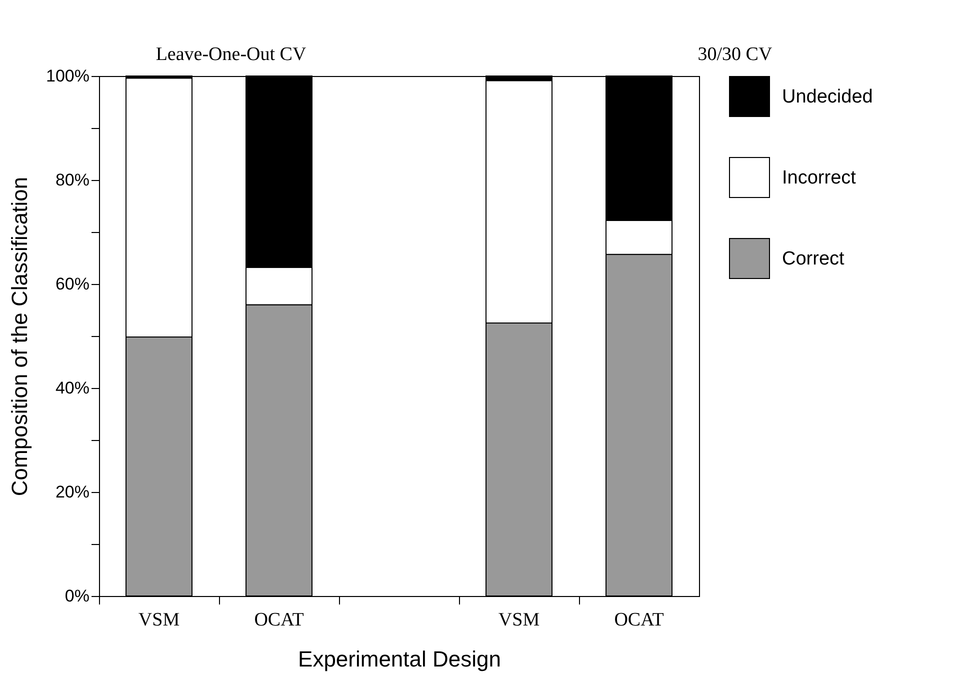 Image resolution: width=962 pixels, height=695 pixels. What do you see at coordinates (19, 336) in the screenshot?
I see `y-axis-title: Composition of the Classification` at bounding box center [19, 336].